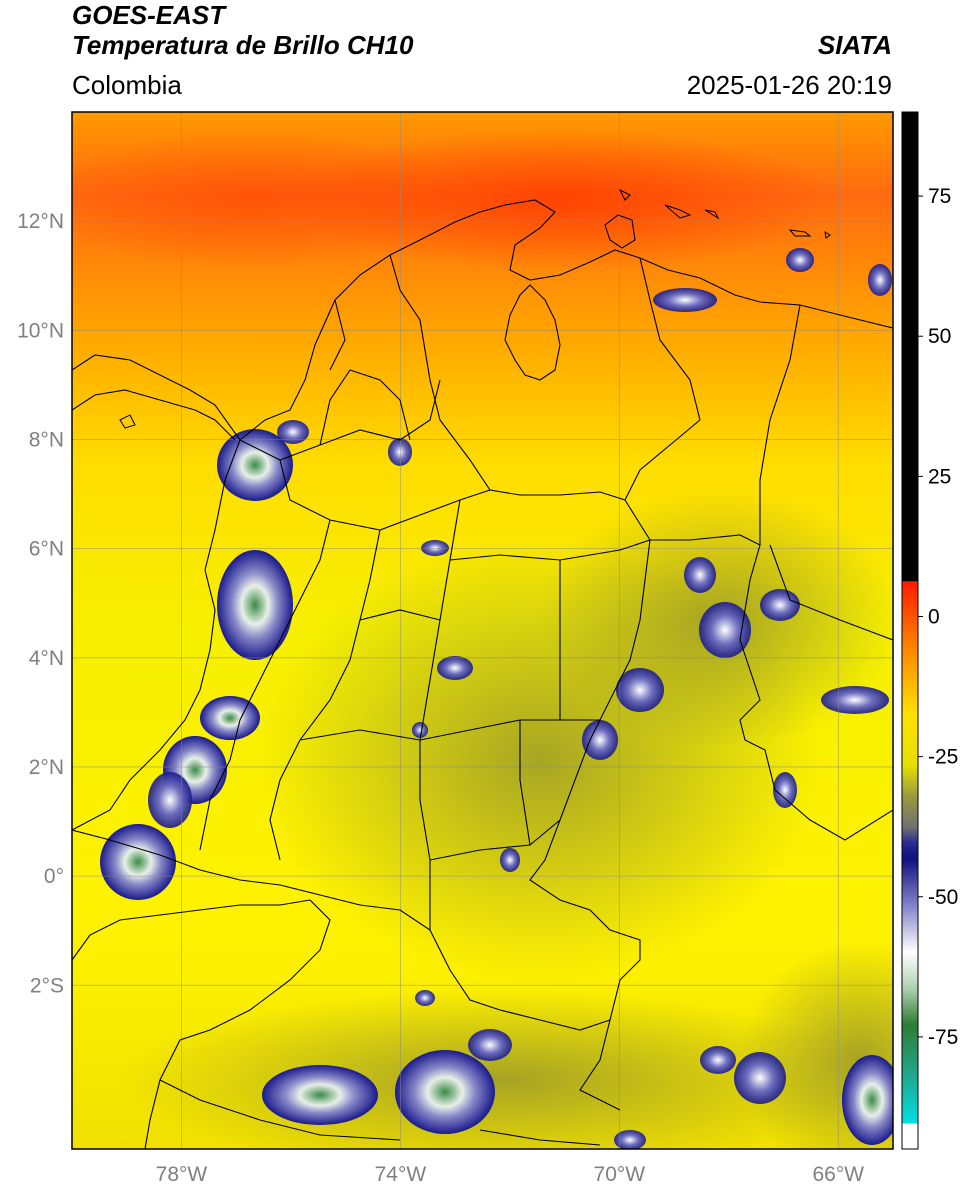  Describe the element at coordinates (838, 1174) in the screenshot. I see `longitude-label: 66°W` at that location.